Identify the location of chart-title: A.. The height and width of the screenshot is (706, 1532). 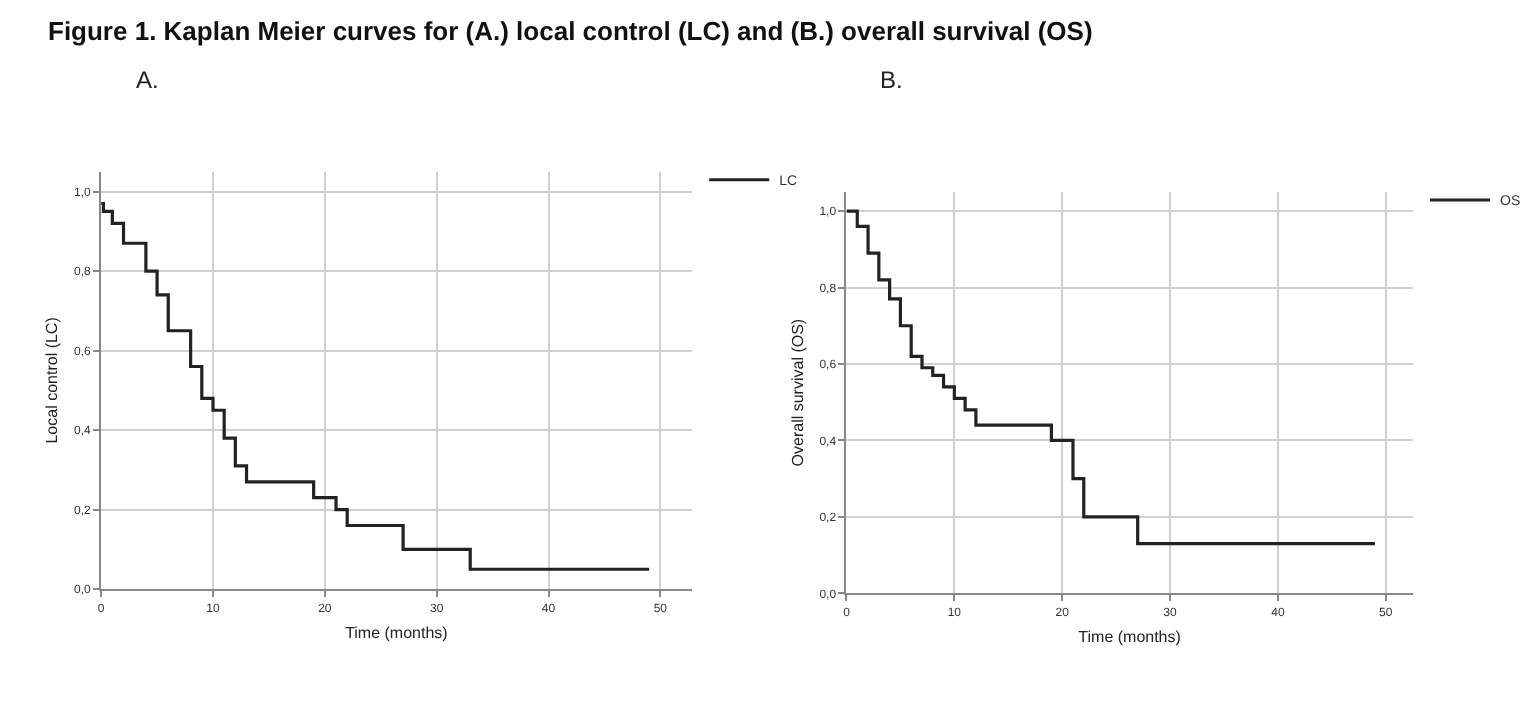
(147, 80).